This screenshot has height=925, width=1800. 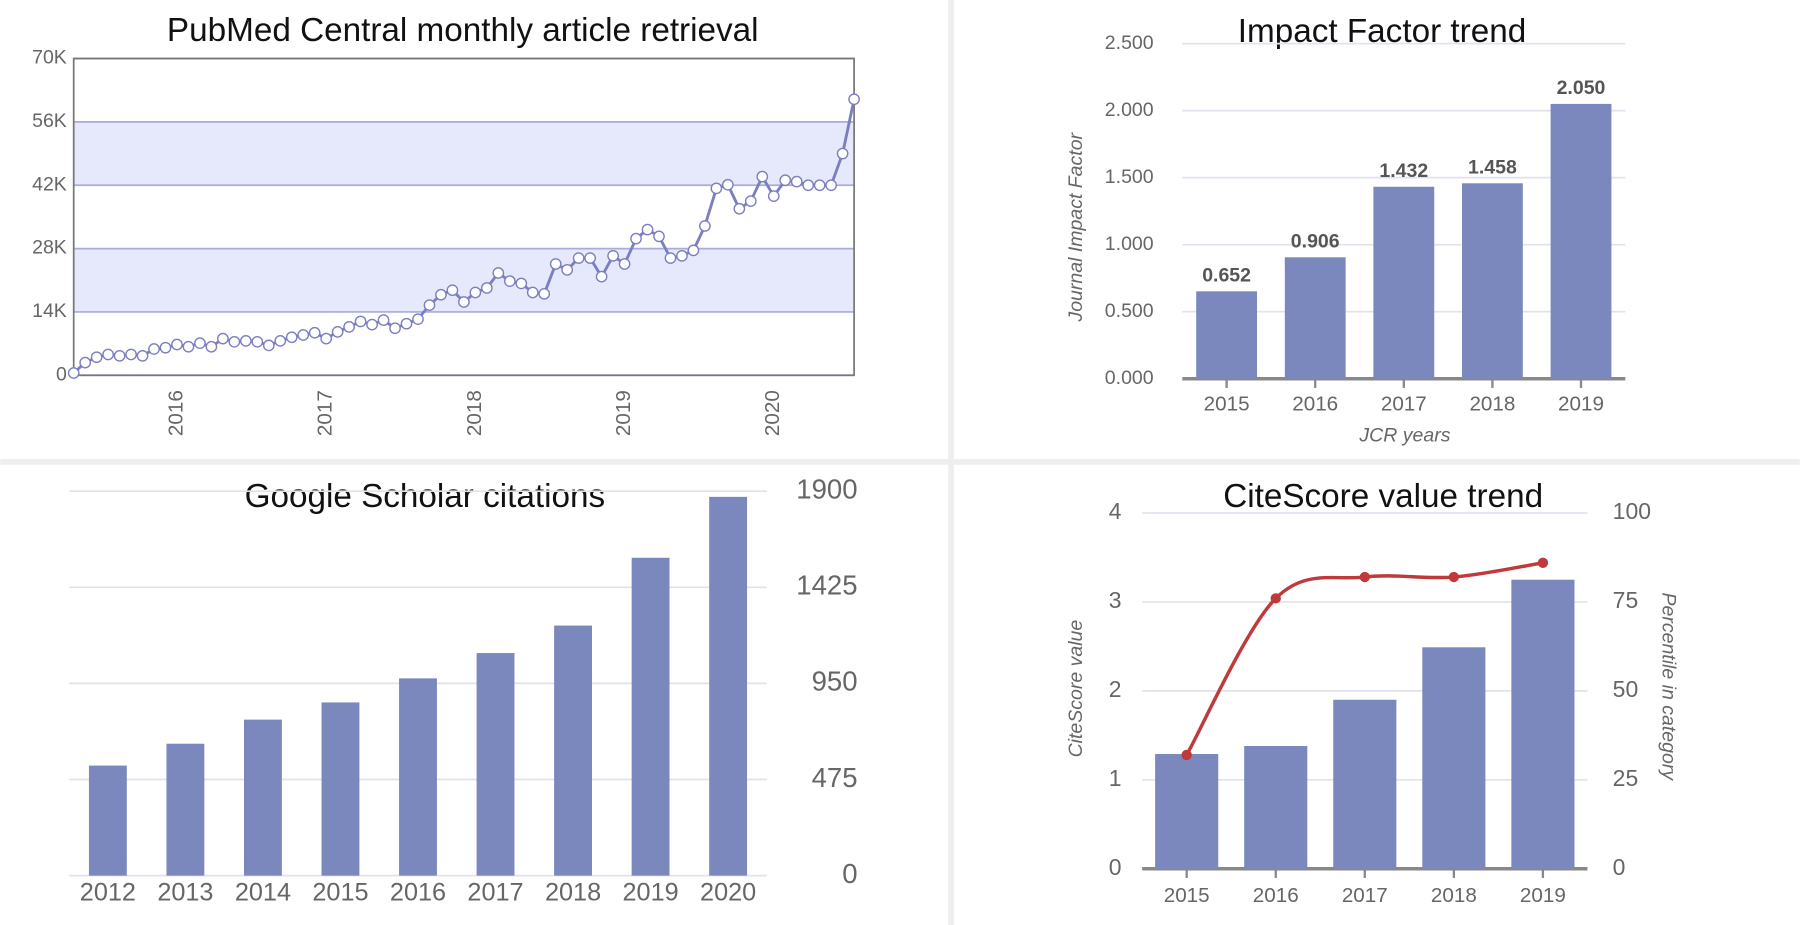 What do you see at coordinates (1129, 110) in the screenshot?
I see `y-tick-label: 2.000` at bounding box center [1129, 110].